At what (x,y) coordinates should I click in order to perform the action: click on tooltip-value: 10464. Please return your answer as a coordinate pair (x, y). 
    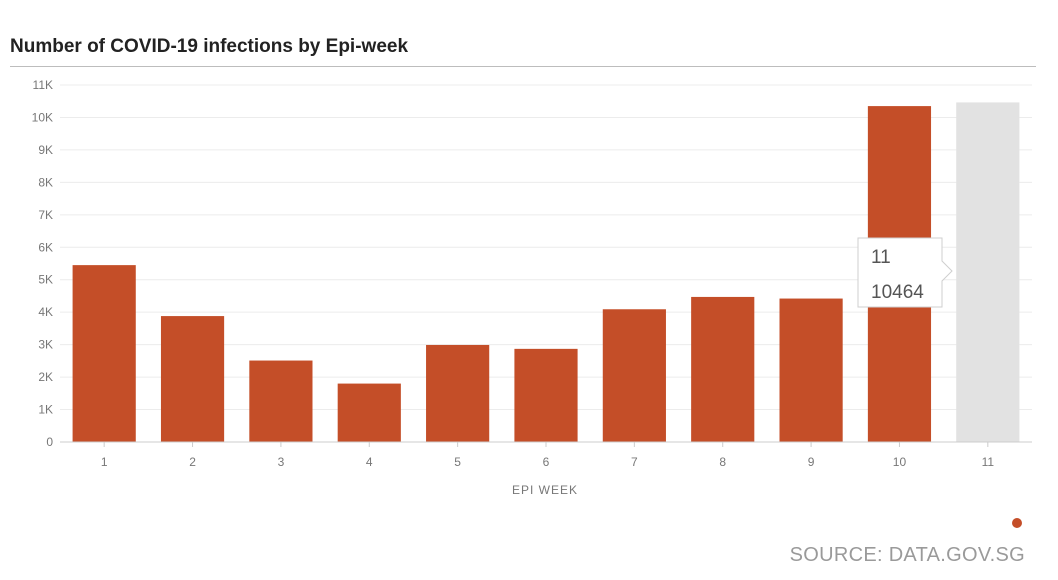
    Looking at the image, I should click on (897, 292).